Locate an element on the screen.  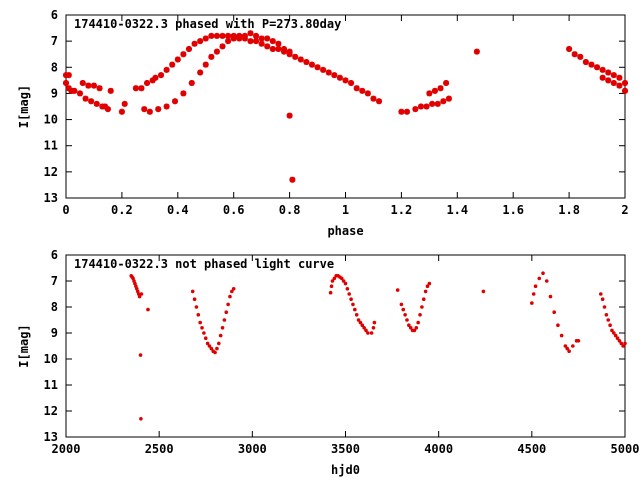
x-axis-label: phase is located at coordinates (345, 231).